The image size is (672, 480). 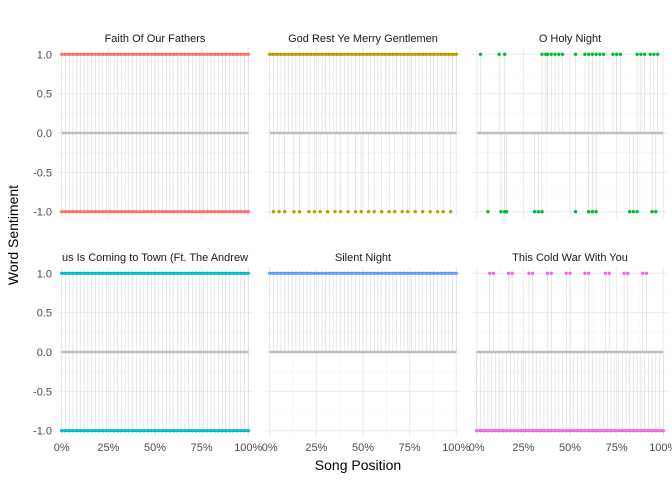 I want to click on y-tick-label: 1.0, so click(x=44, y=55).